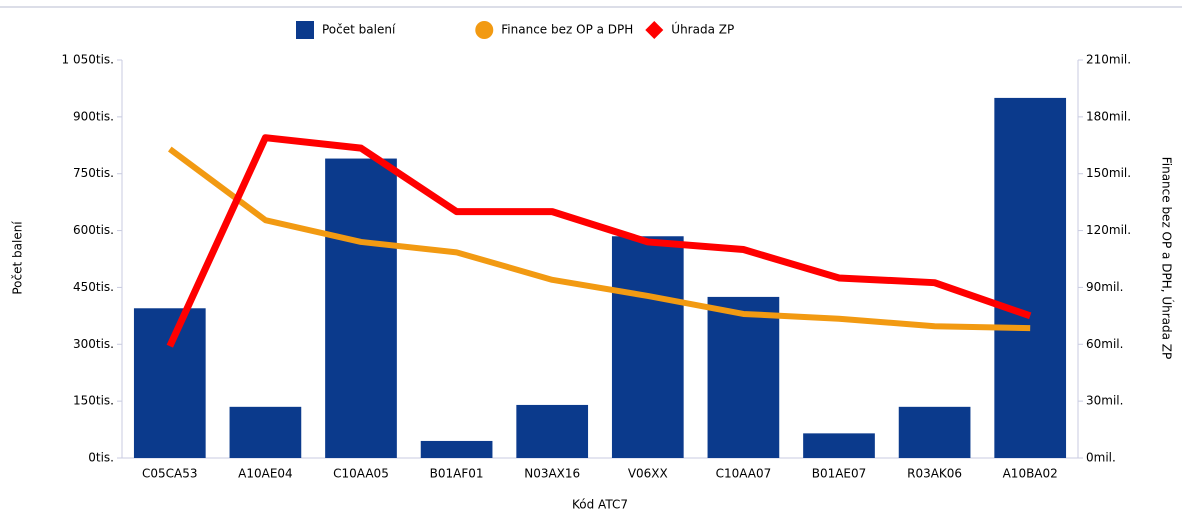 Image resolution: width=1182 pixels, height=513 pixels. What do you see at coordinates (552, 474) in the screenshot?
I see `x-tick-label: N03AX16` at bounding box center [552, 474].